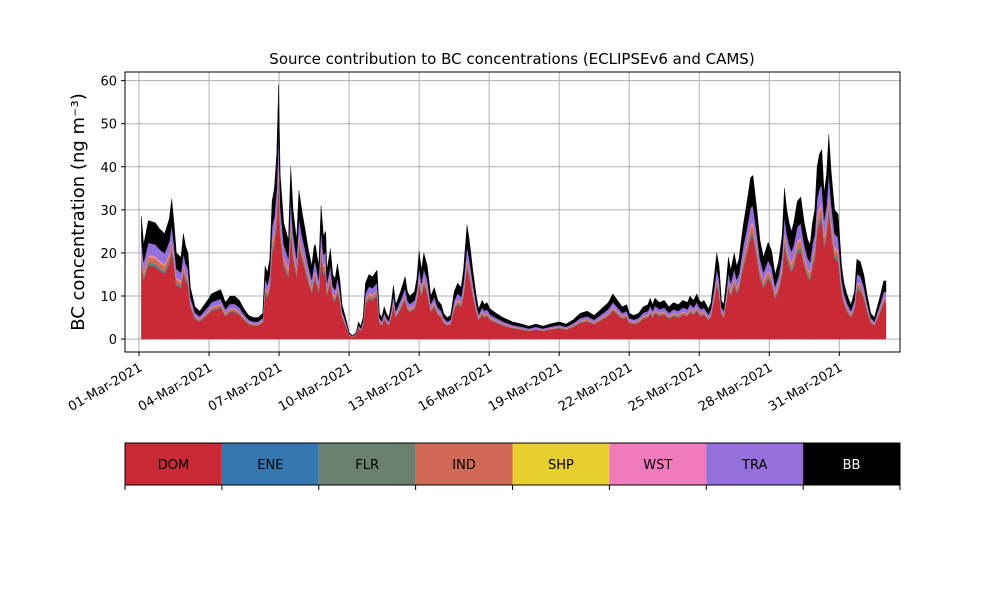 The image size is (1000, 600). Describe the element at coordinates (108, 211) in the screenshot. I see `y-tick-label: 30` at that location.